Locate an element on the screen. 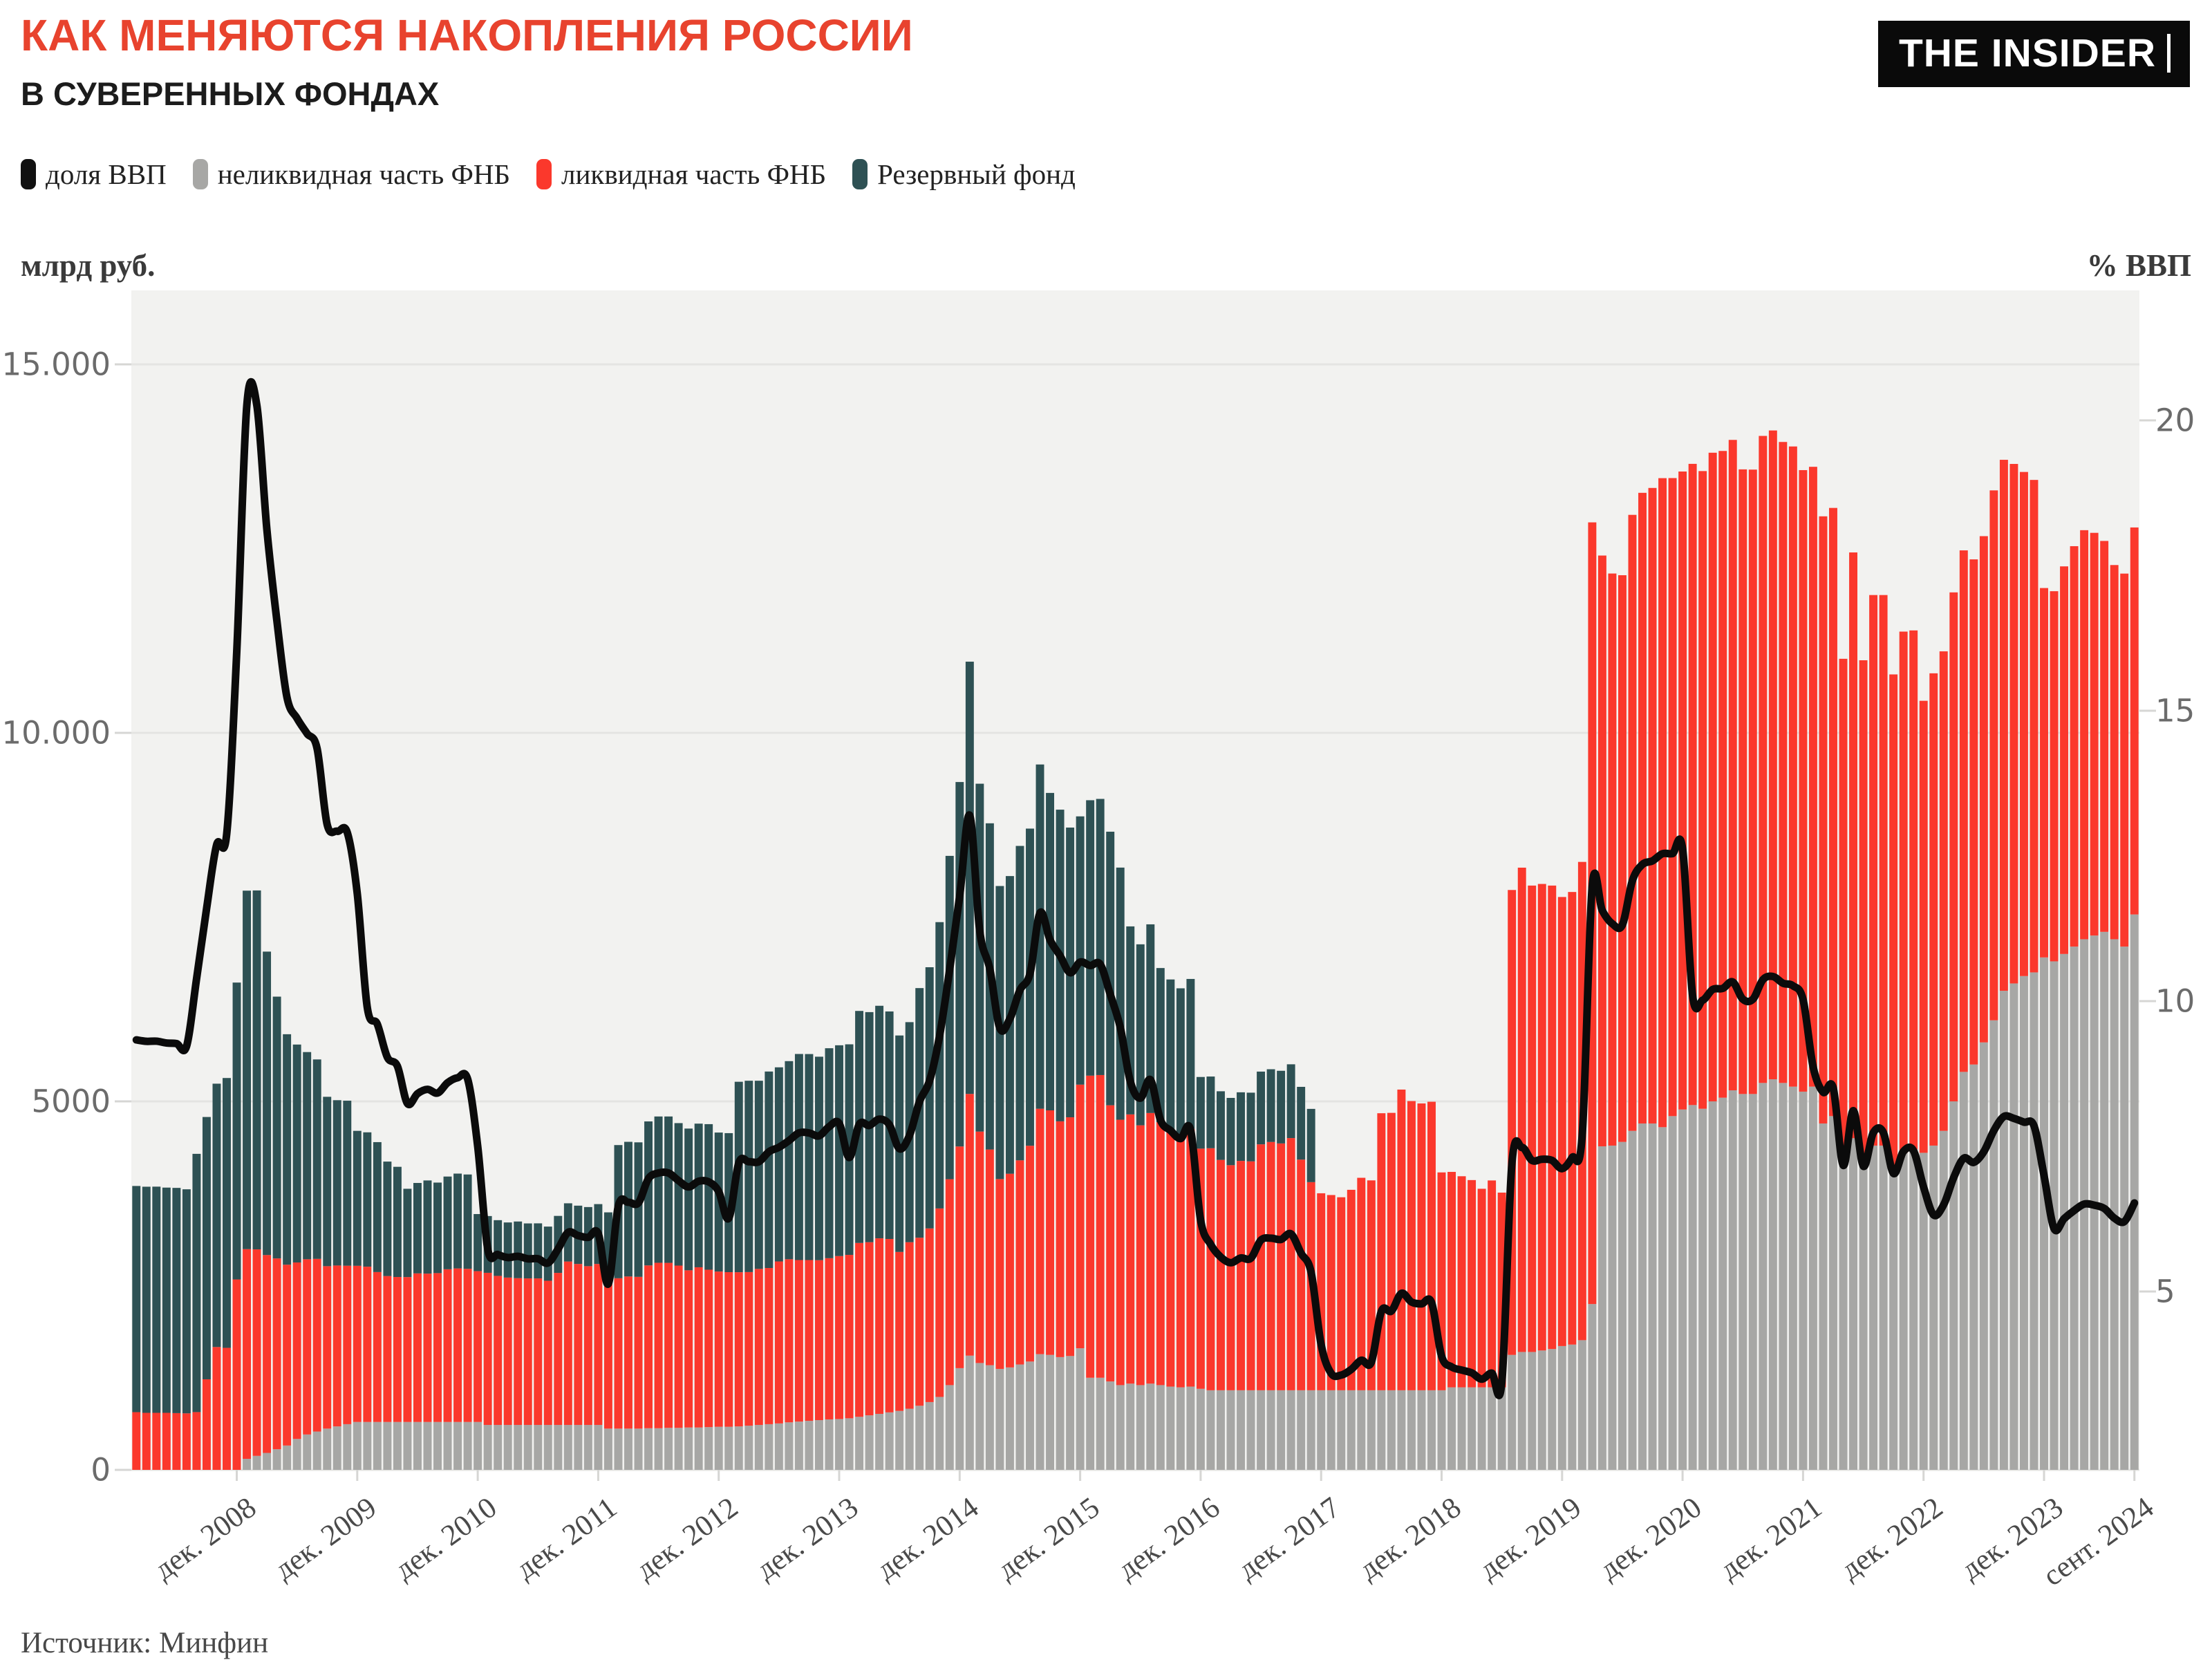  left-tick-label: 5000 is located at coordinates (71, 1101).